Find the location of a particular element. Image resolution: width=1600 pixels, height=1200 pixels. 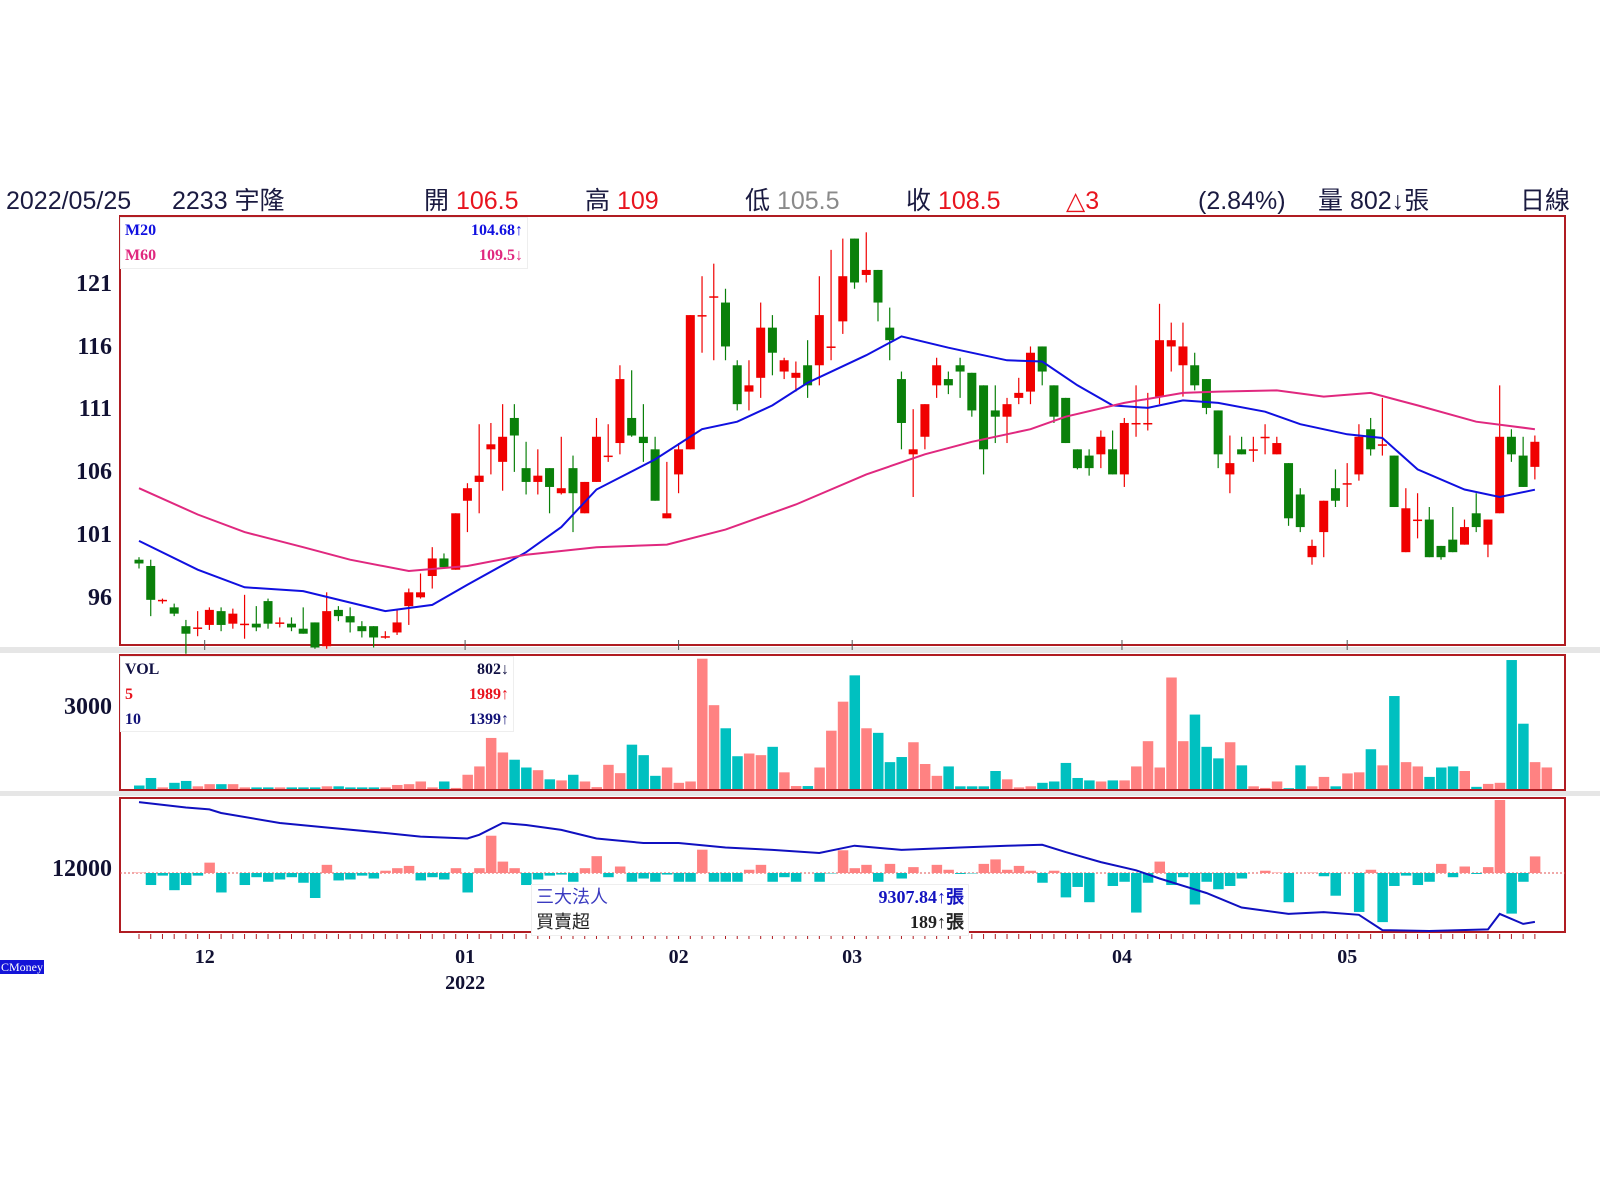

month-label: 12 is located at coordinates (204, 957).